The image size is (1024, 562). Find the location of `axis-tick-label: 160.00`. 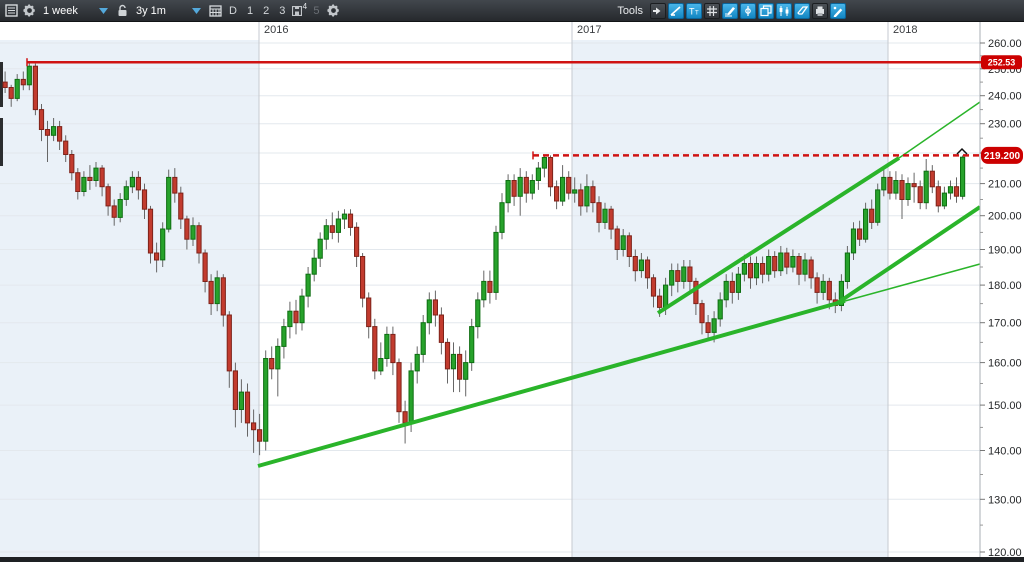

axis-tick-label: 160.00 is located at coordinates (1005, 364).